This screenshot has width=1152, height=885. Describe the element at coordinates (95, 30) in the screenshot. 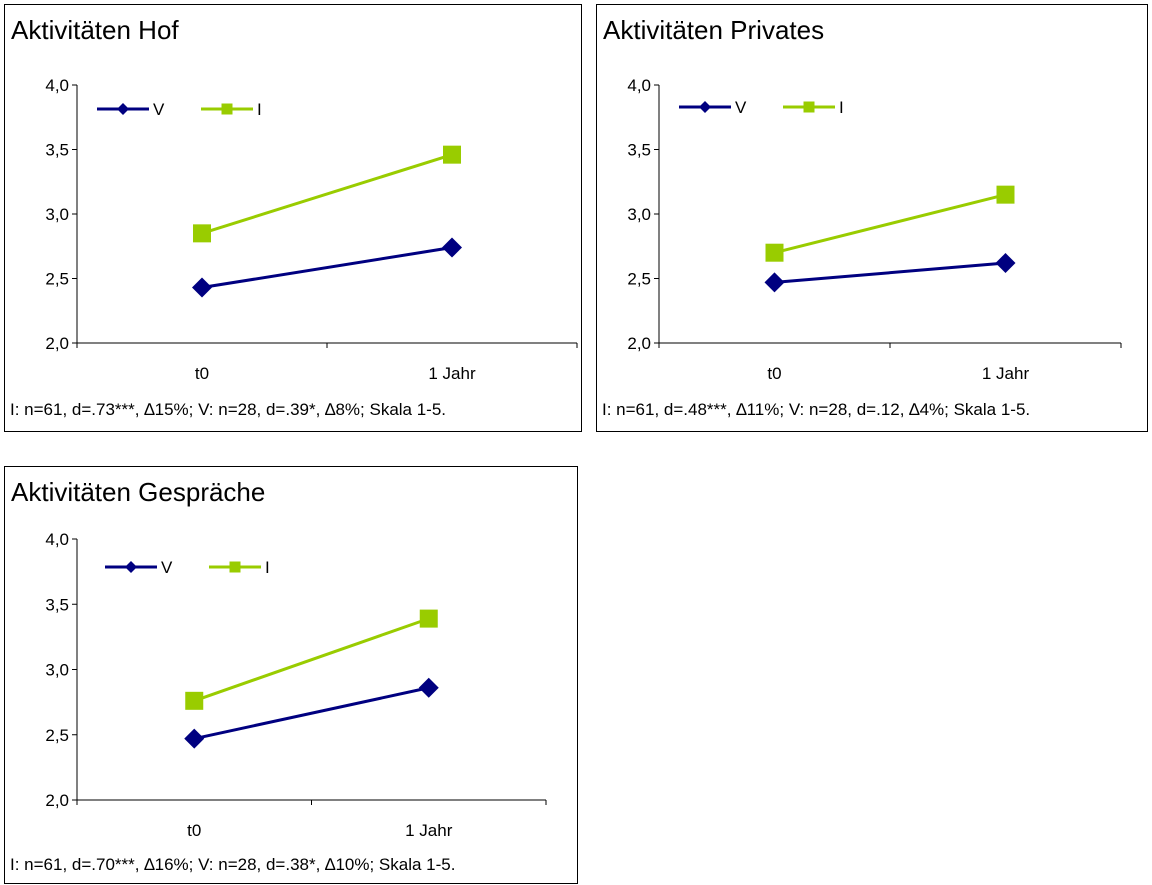

I see `chart-title: Aktivitäten Hof` at that location.